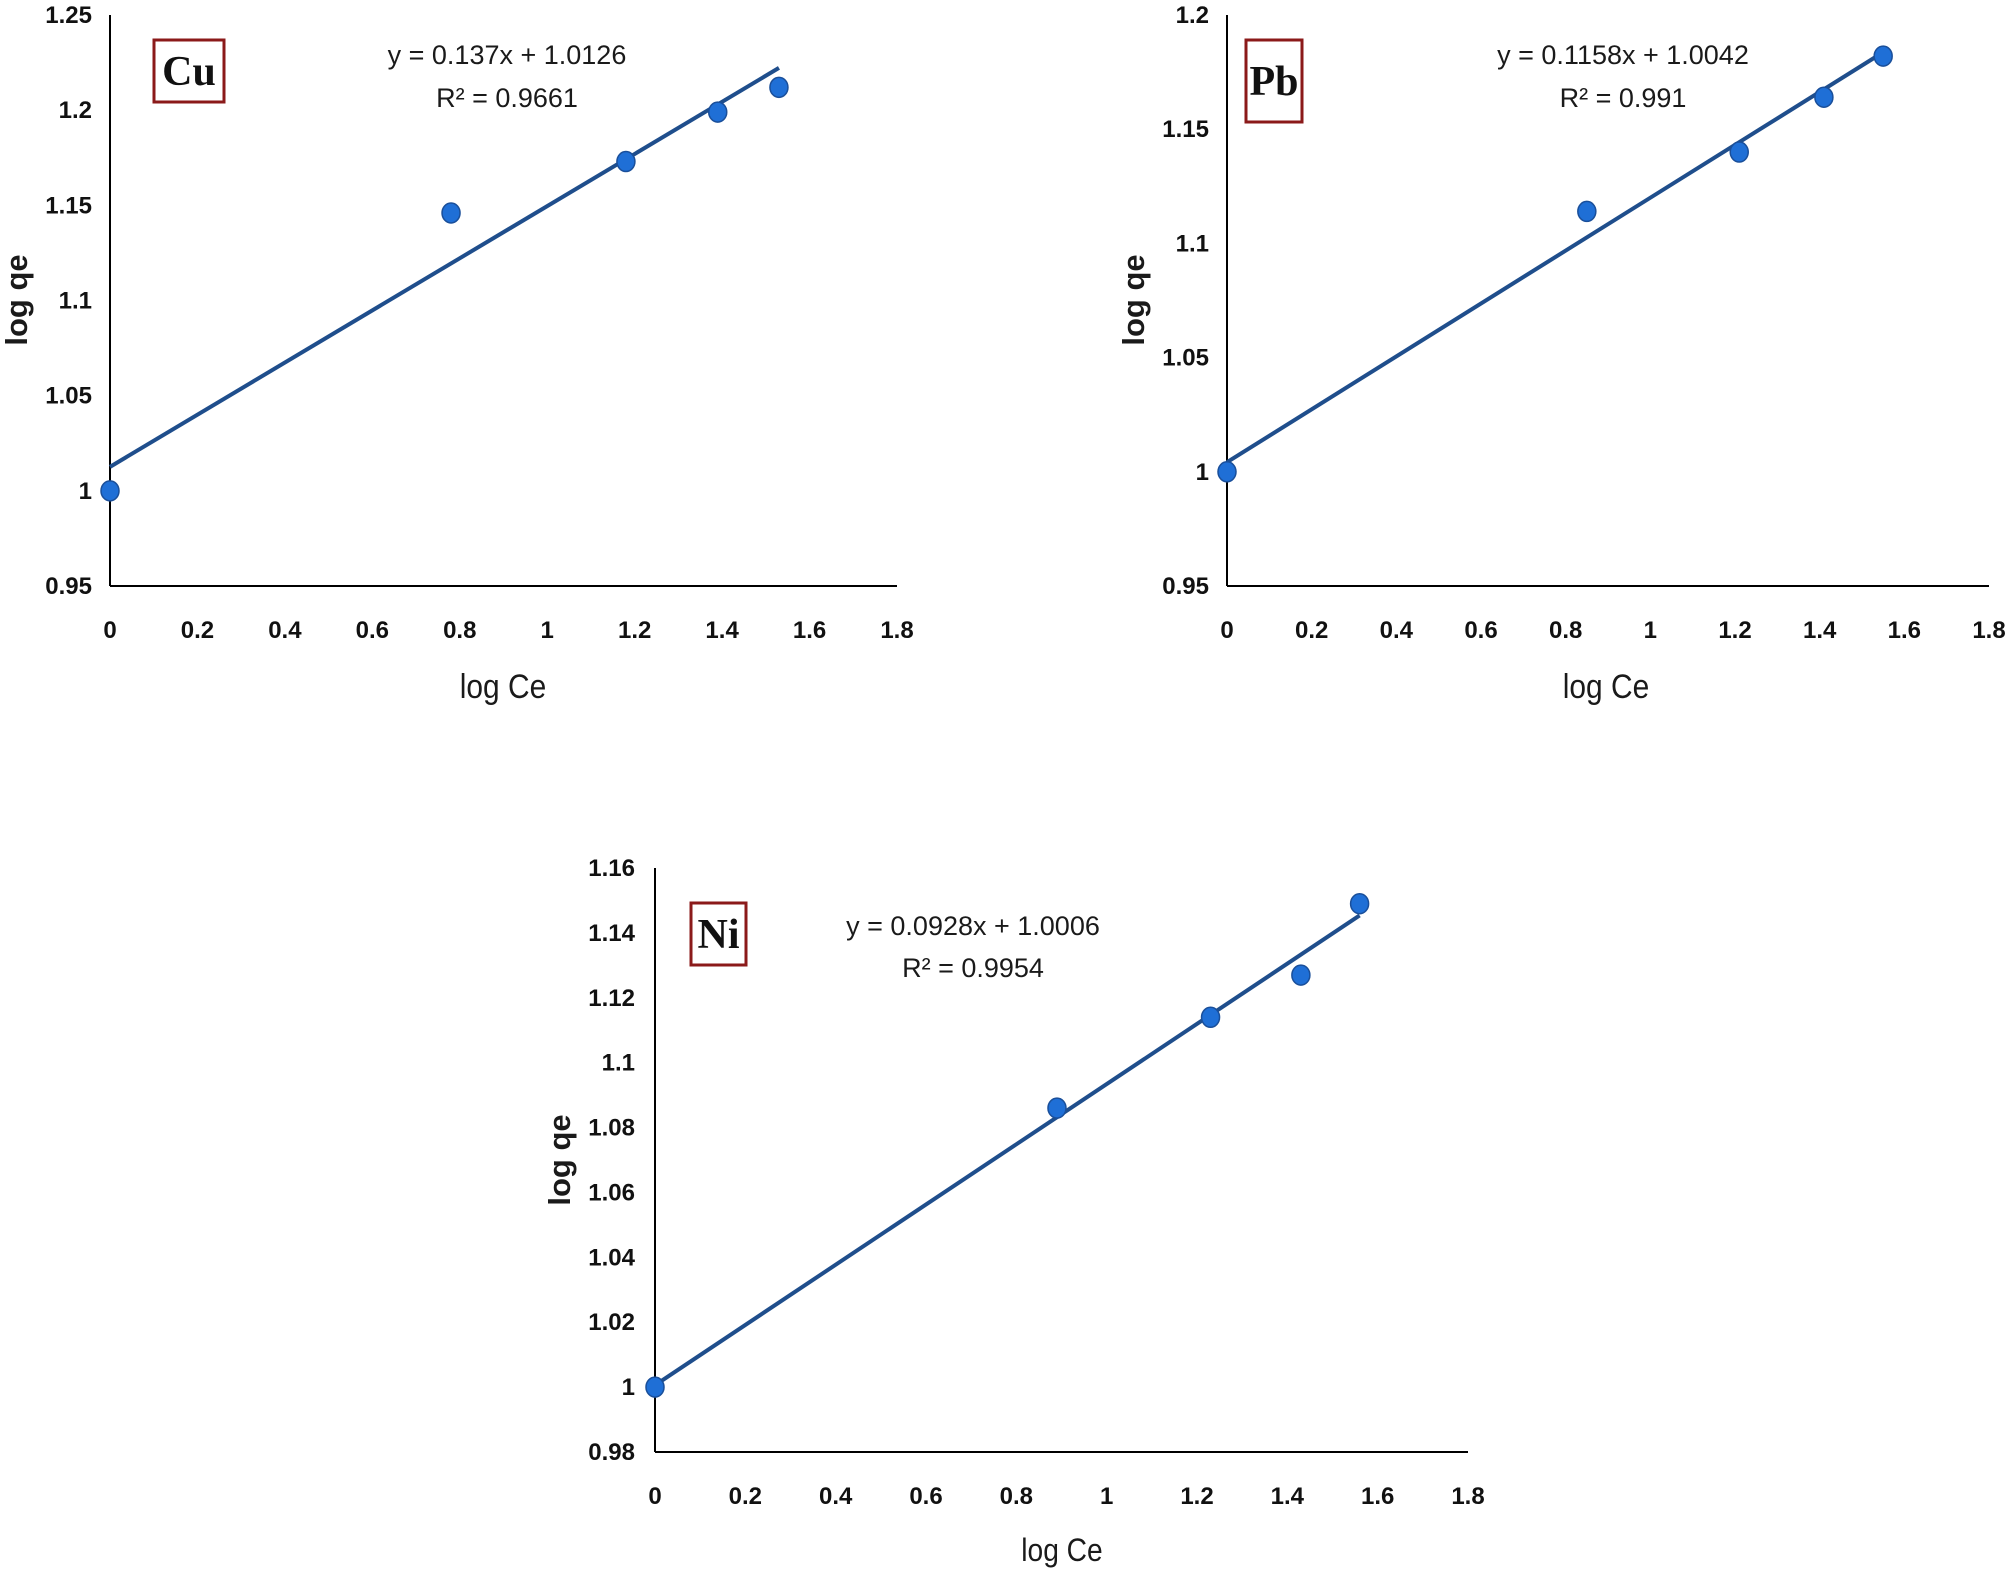 The height and width of the screenshot is (1570, 2007). Describe the element at coordinates (1623, 55) in the screenshot. I see `trendline-equation: y = 0.1158x + 1.0042` at that location.